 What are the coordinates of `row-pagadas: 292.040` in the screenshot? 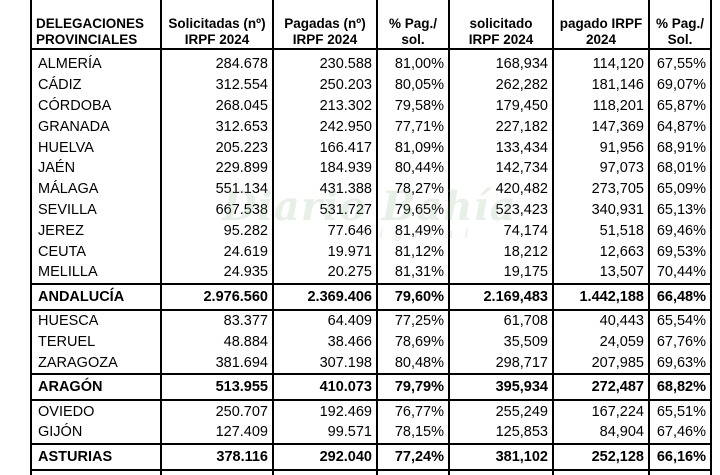 It's located at (325, 456).